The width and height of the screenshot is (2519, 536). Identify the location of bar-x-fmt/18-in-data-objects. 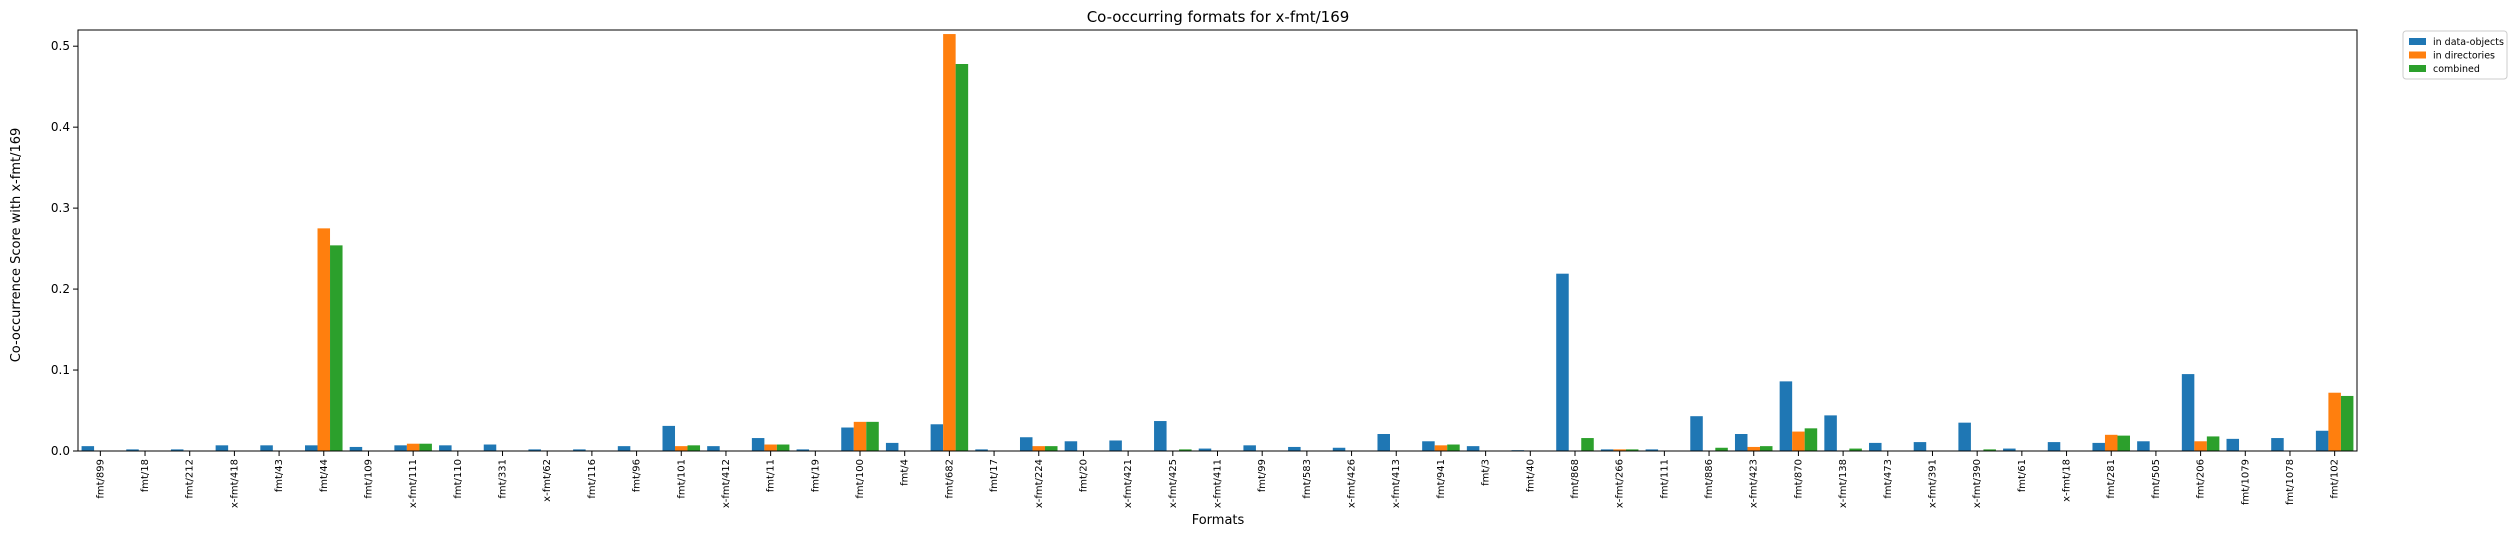
(2054, 446).